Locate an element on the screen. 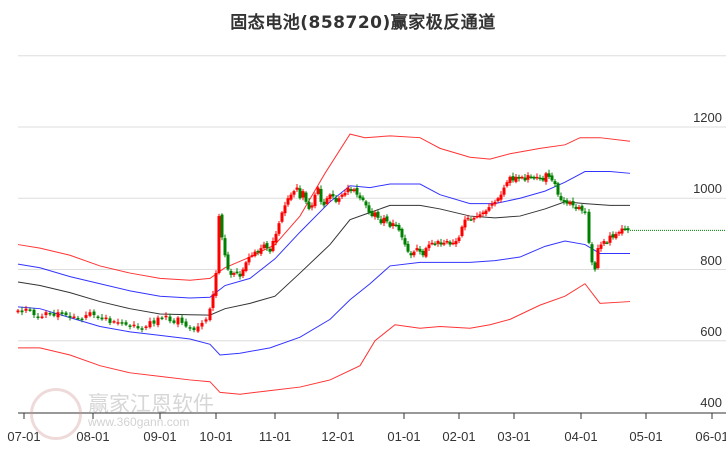 The width and height of the screenshot is (726, 450). x-tick-label: 11-01 is located at coordinates (275, 436).